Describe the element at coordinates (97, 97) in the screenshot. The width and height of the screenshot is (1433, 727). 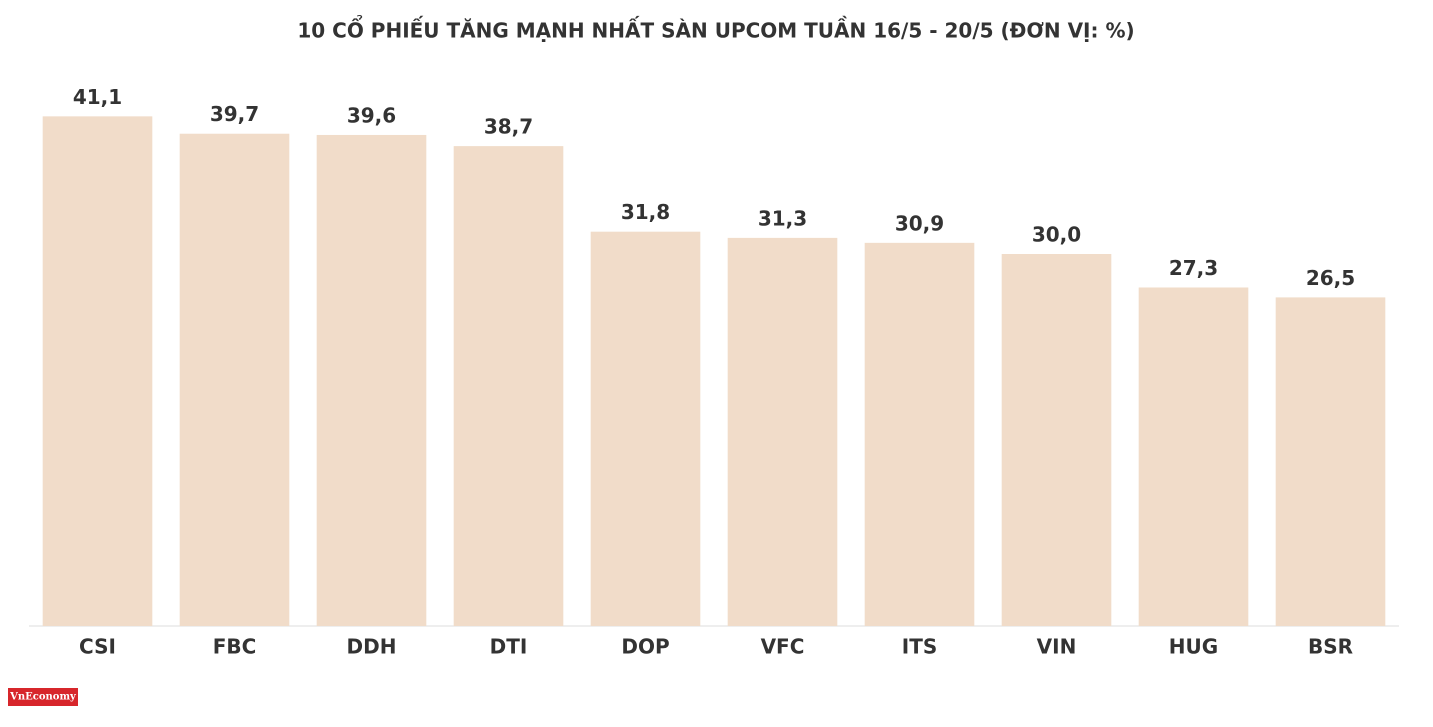
I see `value-label: 41,1` at that location.